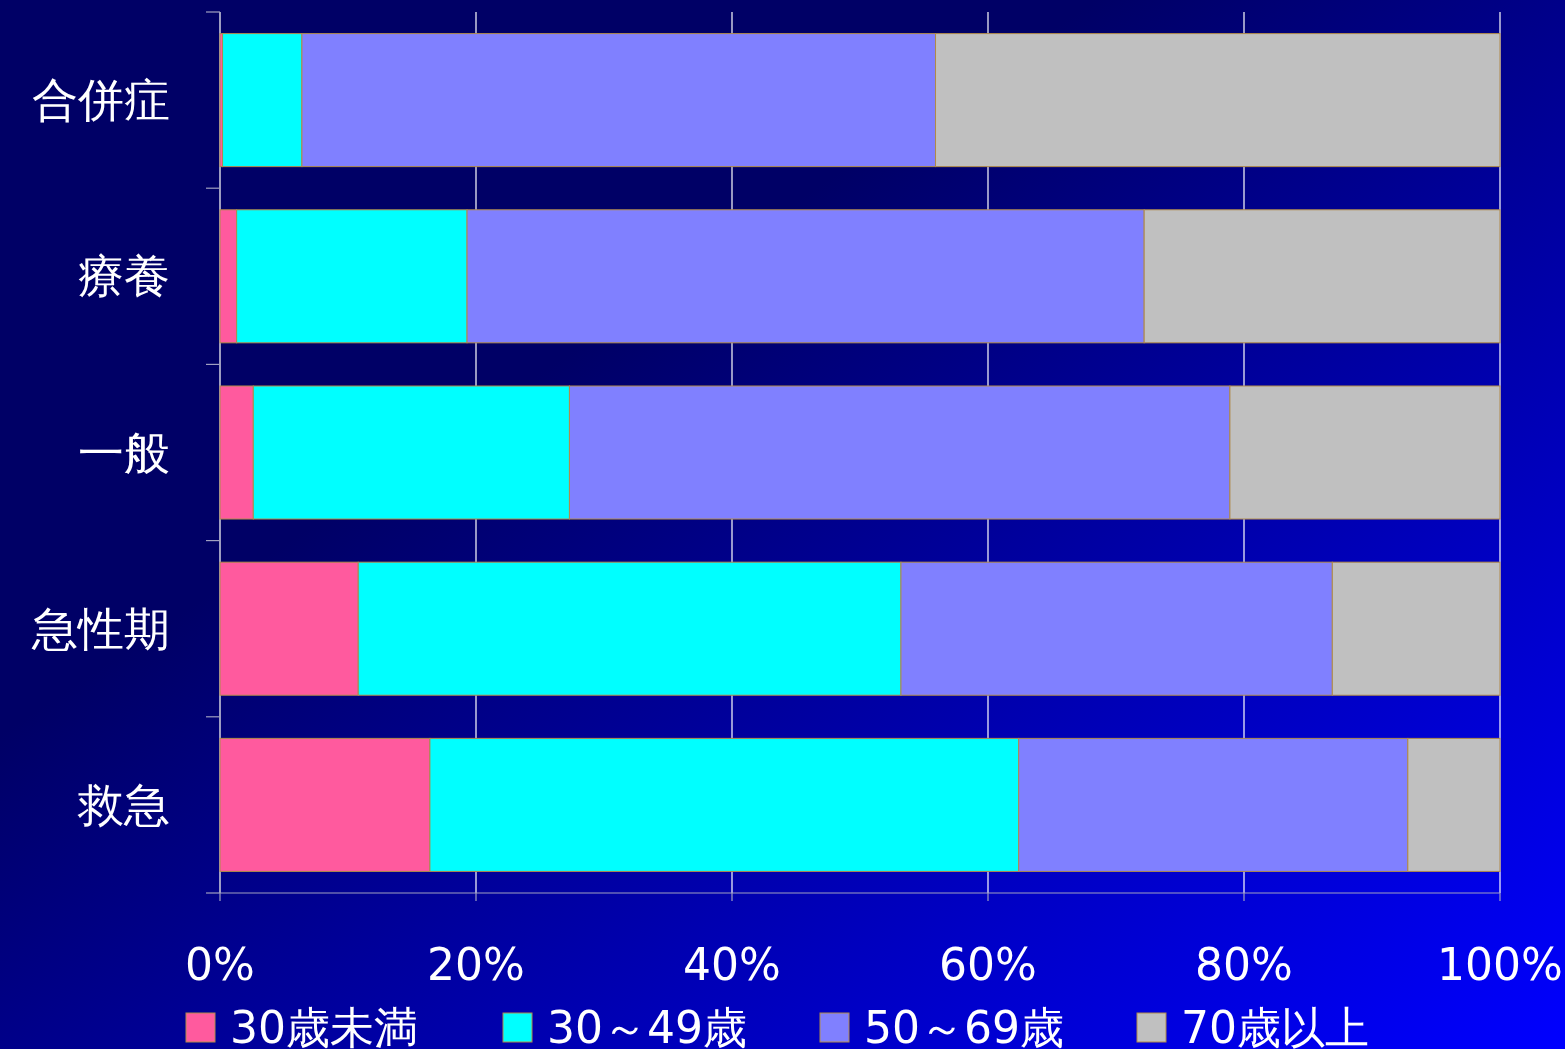  Describe the element at coordinates (964, 1025) in the screenshot. I see `legend-label: 50～69歳` at that location.